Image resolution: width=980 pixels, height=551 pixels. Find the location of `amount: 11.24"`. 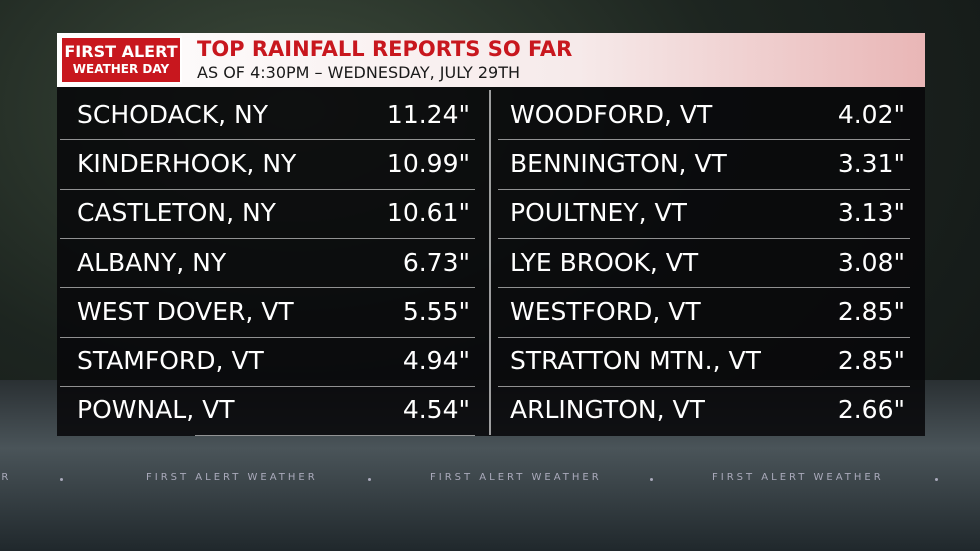

amount: 11.24" is located at coordinates (428, 114).